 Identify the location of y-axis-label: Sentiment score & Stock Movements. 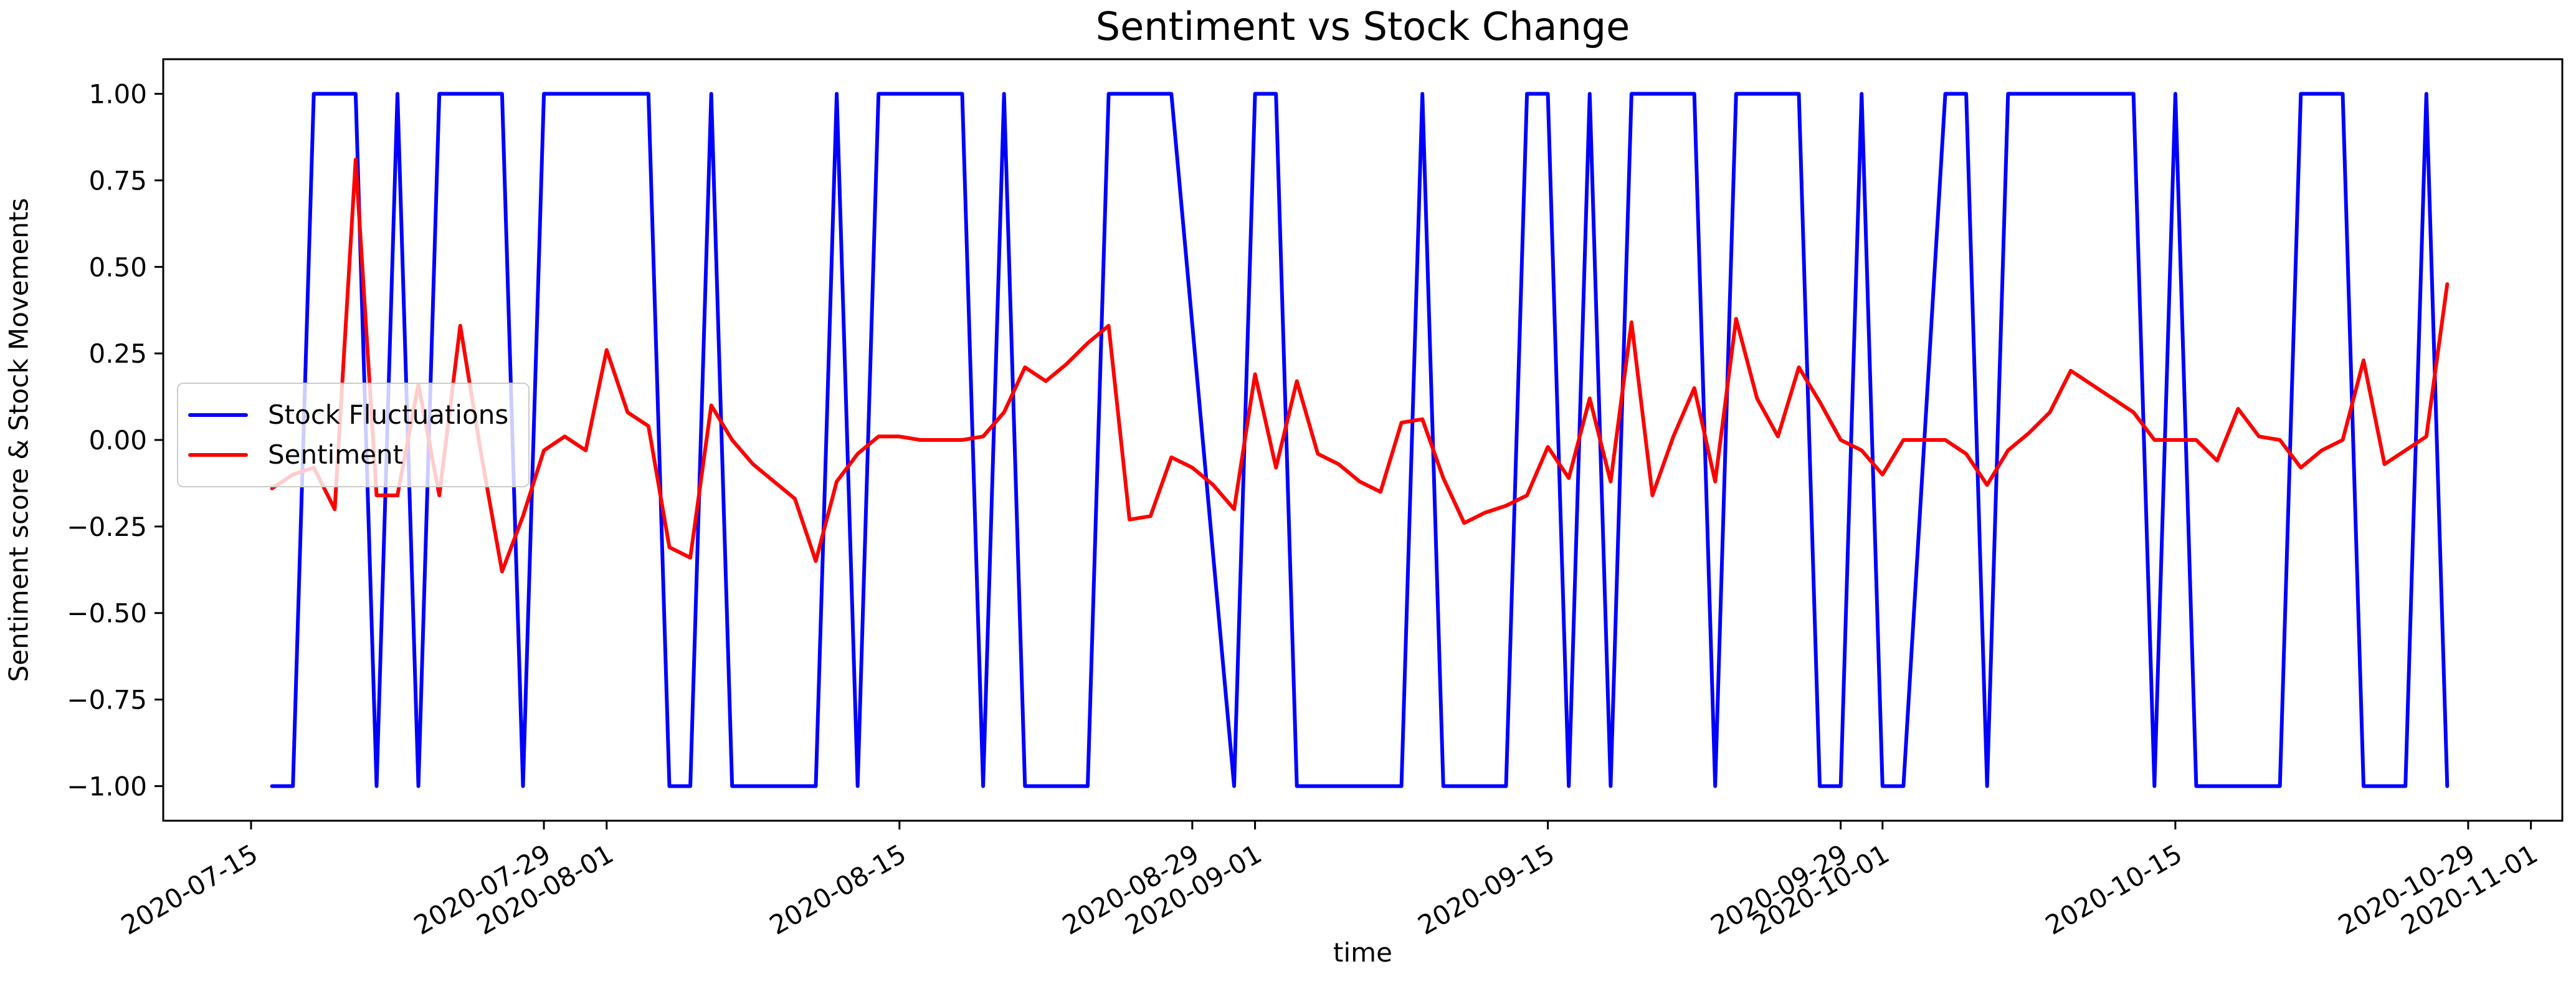
(18, 440).